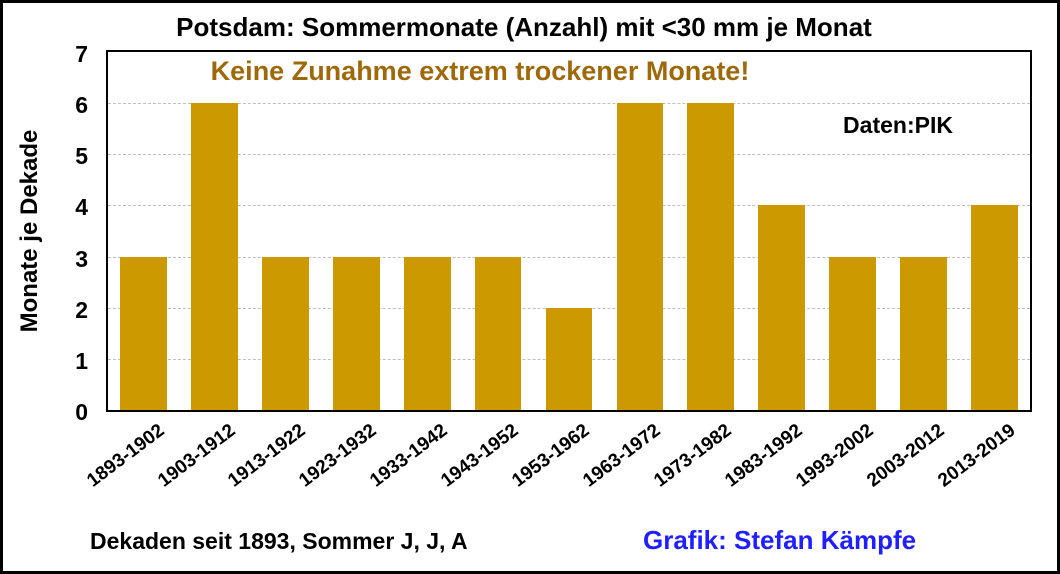 This screenshot has height=574, width=1060. I want to click on data-source-label: Daten:PIK, so click(898, 125).